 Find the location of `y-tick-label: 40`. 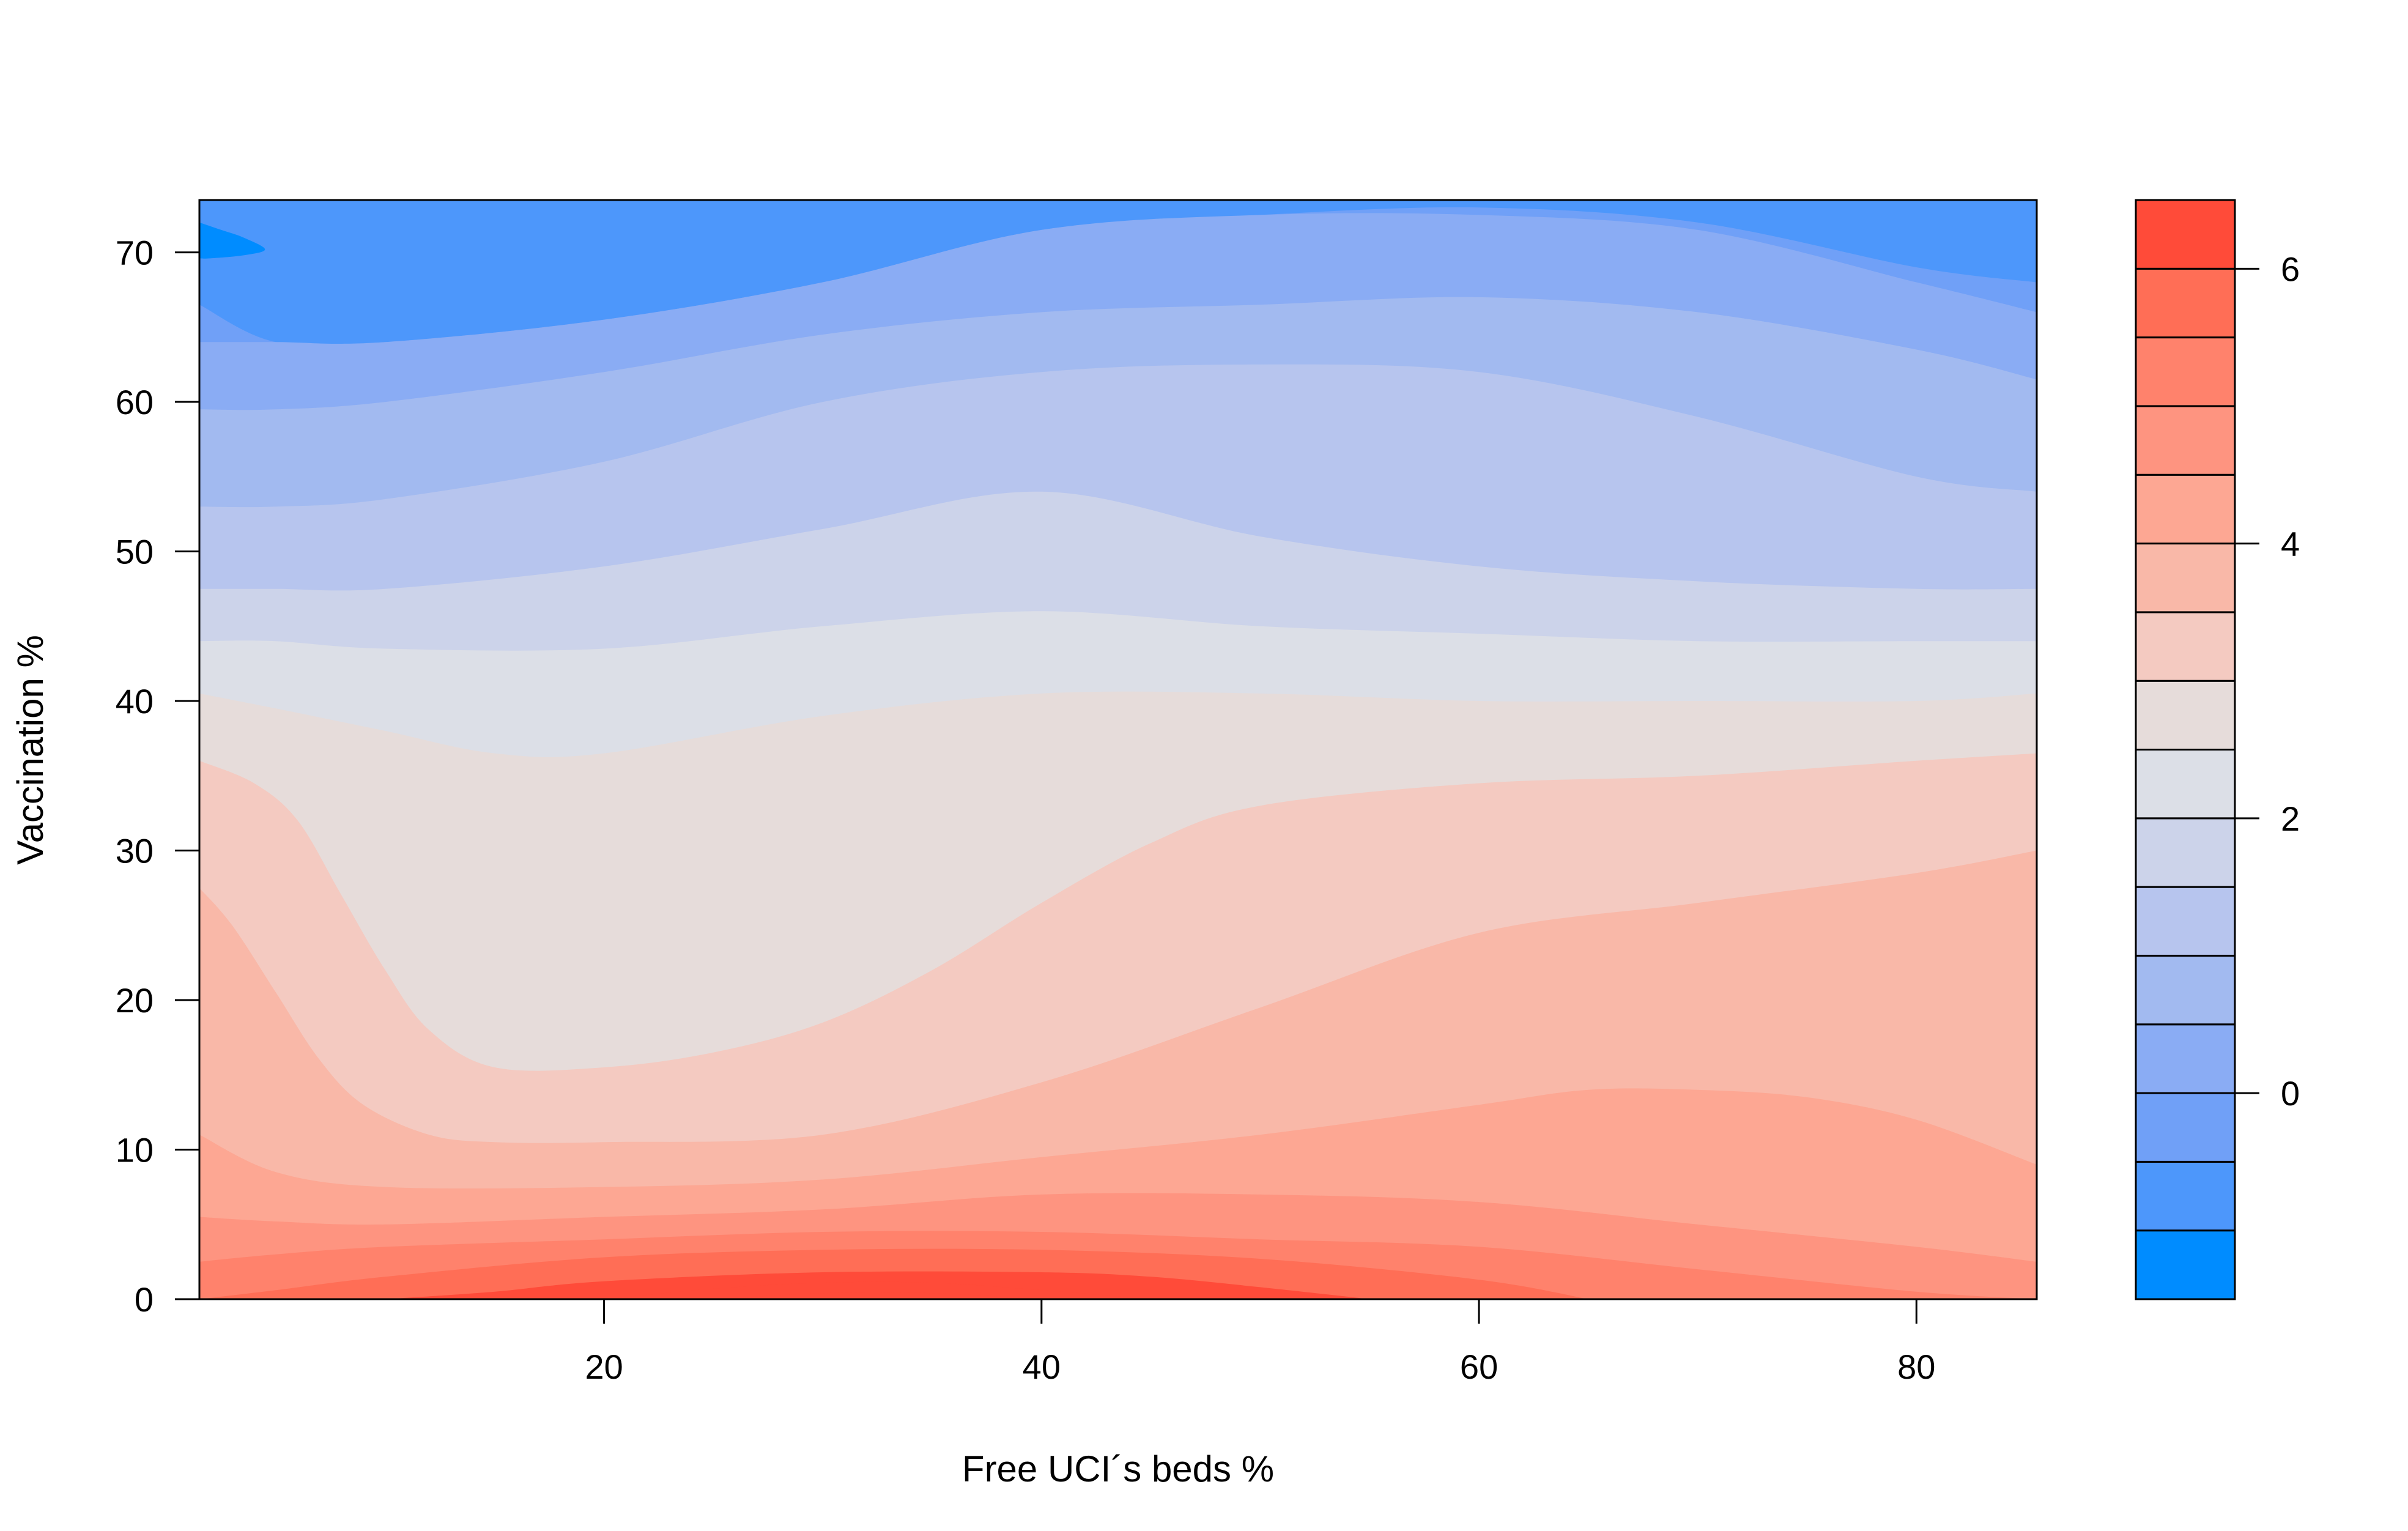

y-tick-label: 40 is located at coordinates (135, 701).